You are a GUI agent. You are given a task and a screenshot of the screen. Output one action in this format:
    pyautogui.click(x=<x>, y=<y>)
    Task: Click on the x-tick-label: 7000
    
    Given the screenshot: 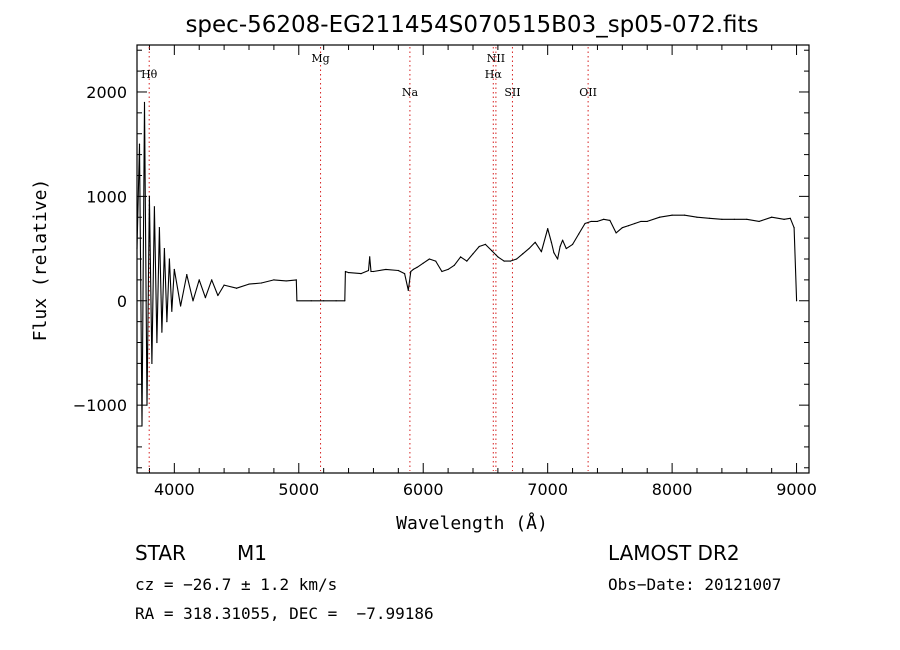 What is the action you would take?
    pyautogui.click(x=547, y=489)
    